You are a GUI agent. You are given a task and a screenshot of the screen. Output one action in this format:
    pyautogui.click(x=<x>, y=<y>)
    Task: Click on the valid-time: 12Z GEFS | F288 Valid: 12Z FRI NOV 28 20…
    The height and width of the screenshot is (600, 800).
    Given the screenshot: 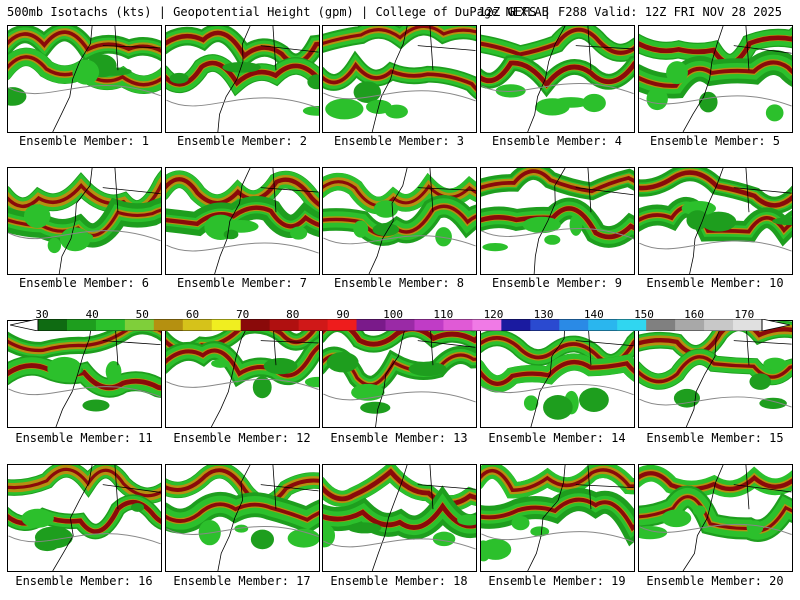 What is the action you would take?
    pyautogui.click(x=630, y=12)
    